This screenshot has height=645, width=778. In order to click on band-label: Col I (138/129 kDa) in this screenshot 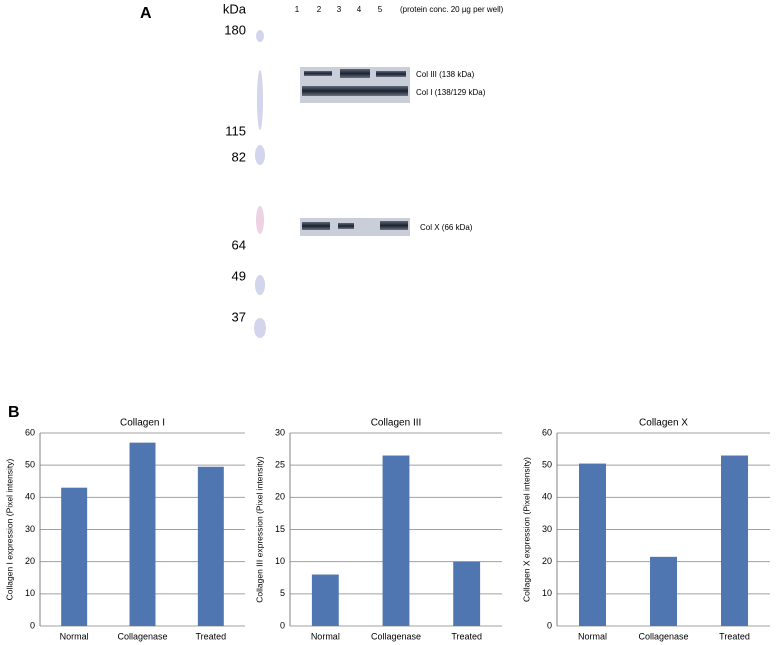, I will do `click(451, 92)`.